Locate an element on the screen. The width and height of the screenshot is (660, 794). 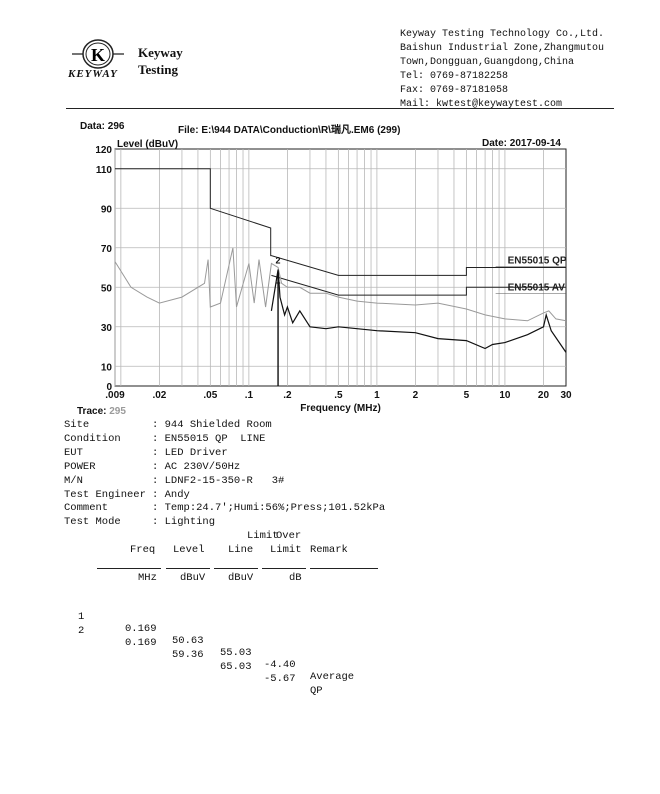
y-tick-label: 90 is located at coordinates (107, 209).